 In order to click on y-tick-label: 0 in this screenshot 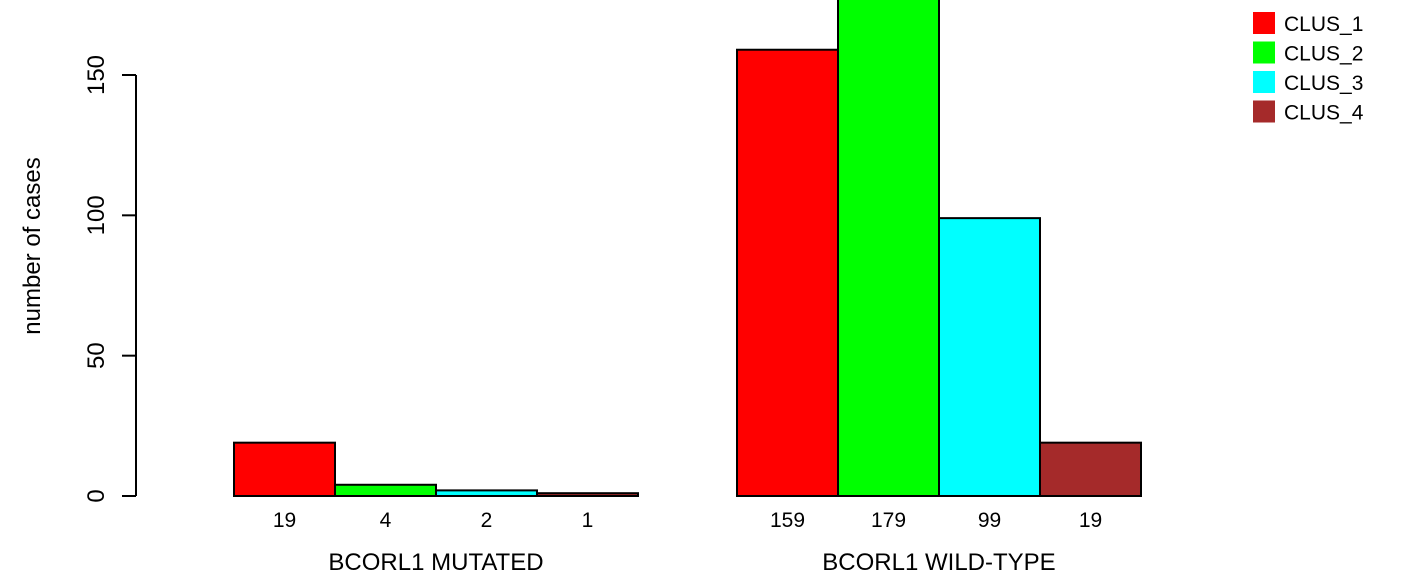, I will do `click(96, 495)`.